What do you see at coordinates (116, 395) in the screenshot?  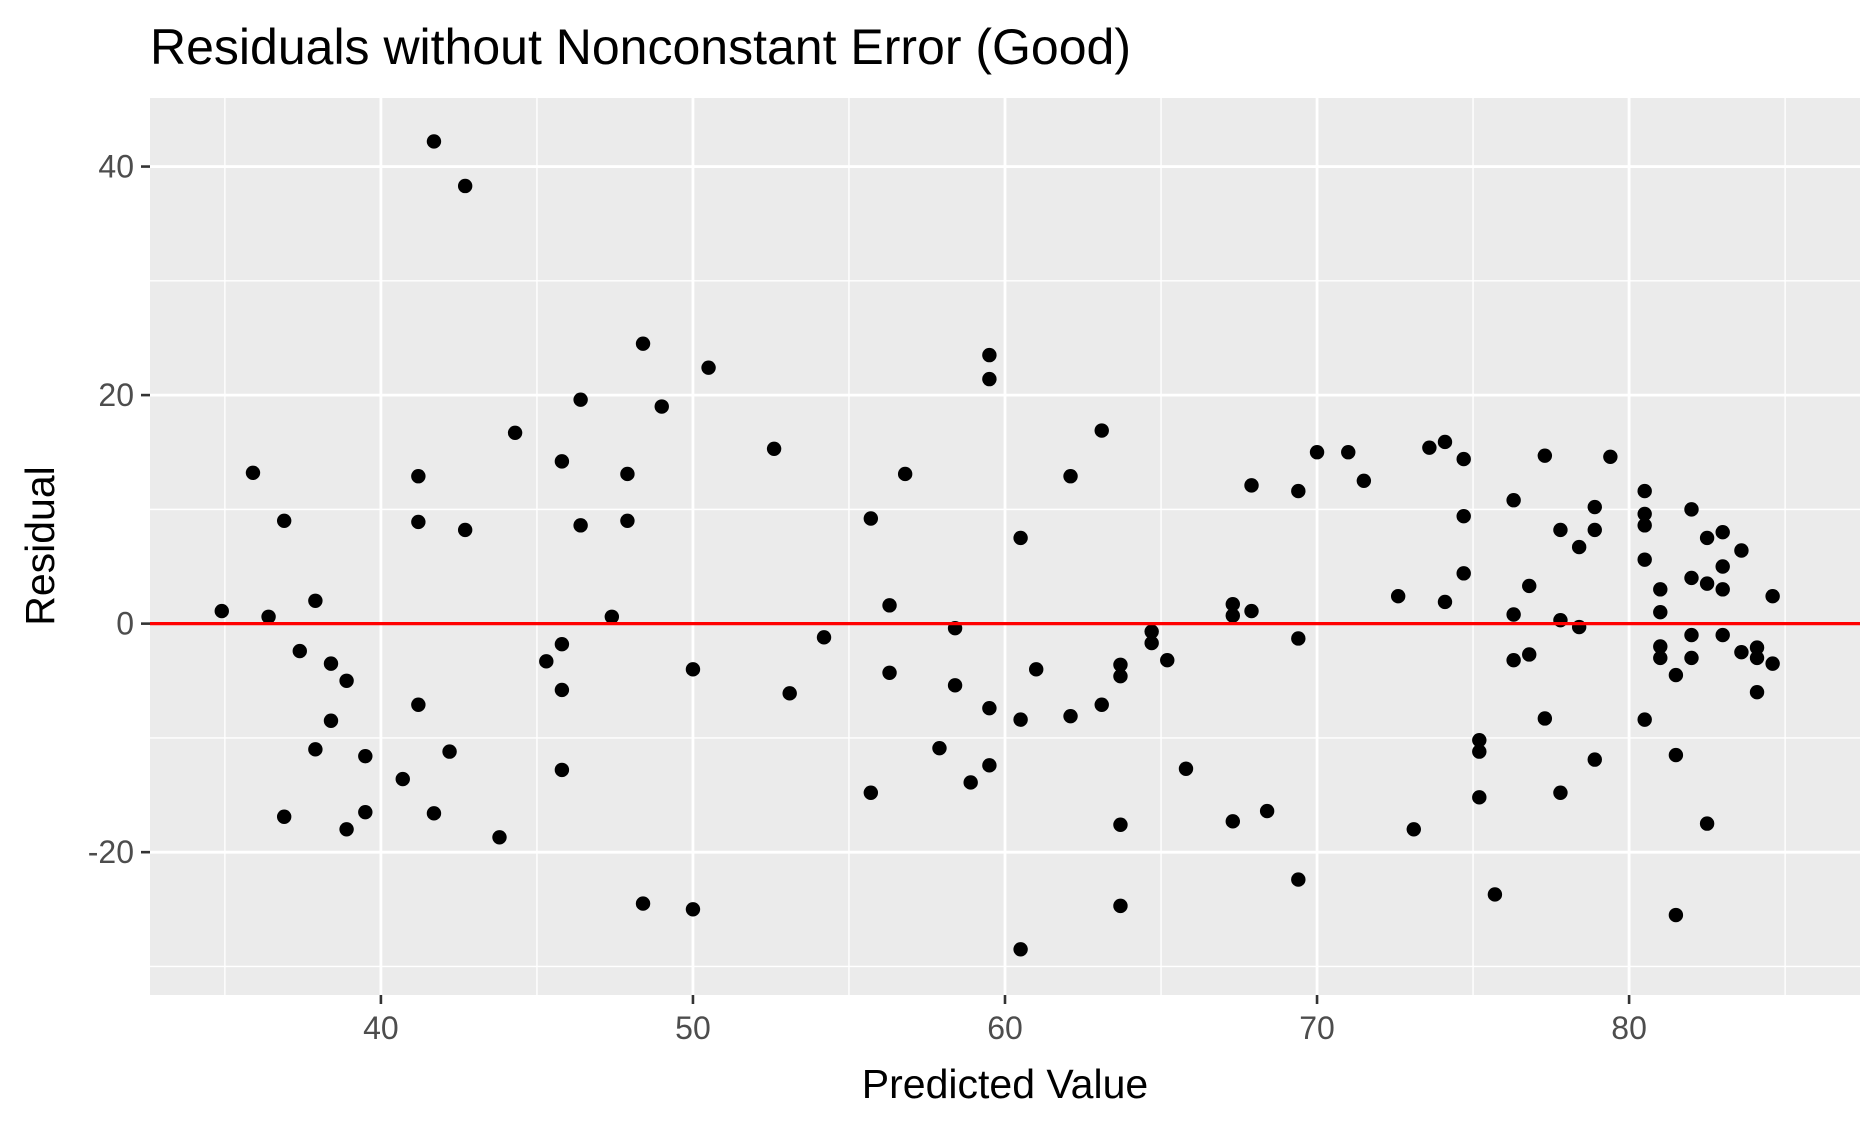 I see `y-tick-label: 20` at bounding box center [116, 395].